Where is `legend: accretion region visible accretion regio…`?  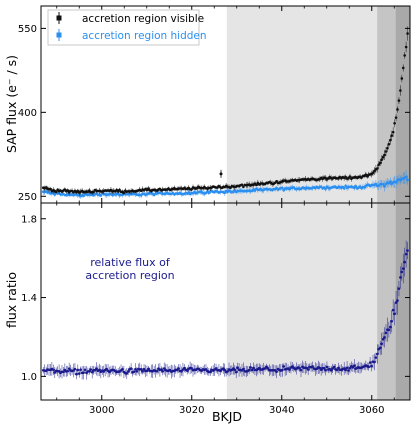 legend: accretion region visible accretion regio… is located at coordinates (127, 27).